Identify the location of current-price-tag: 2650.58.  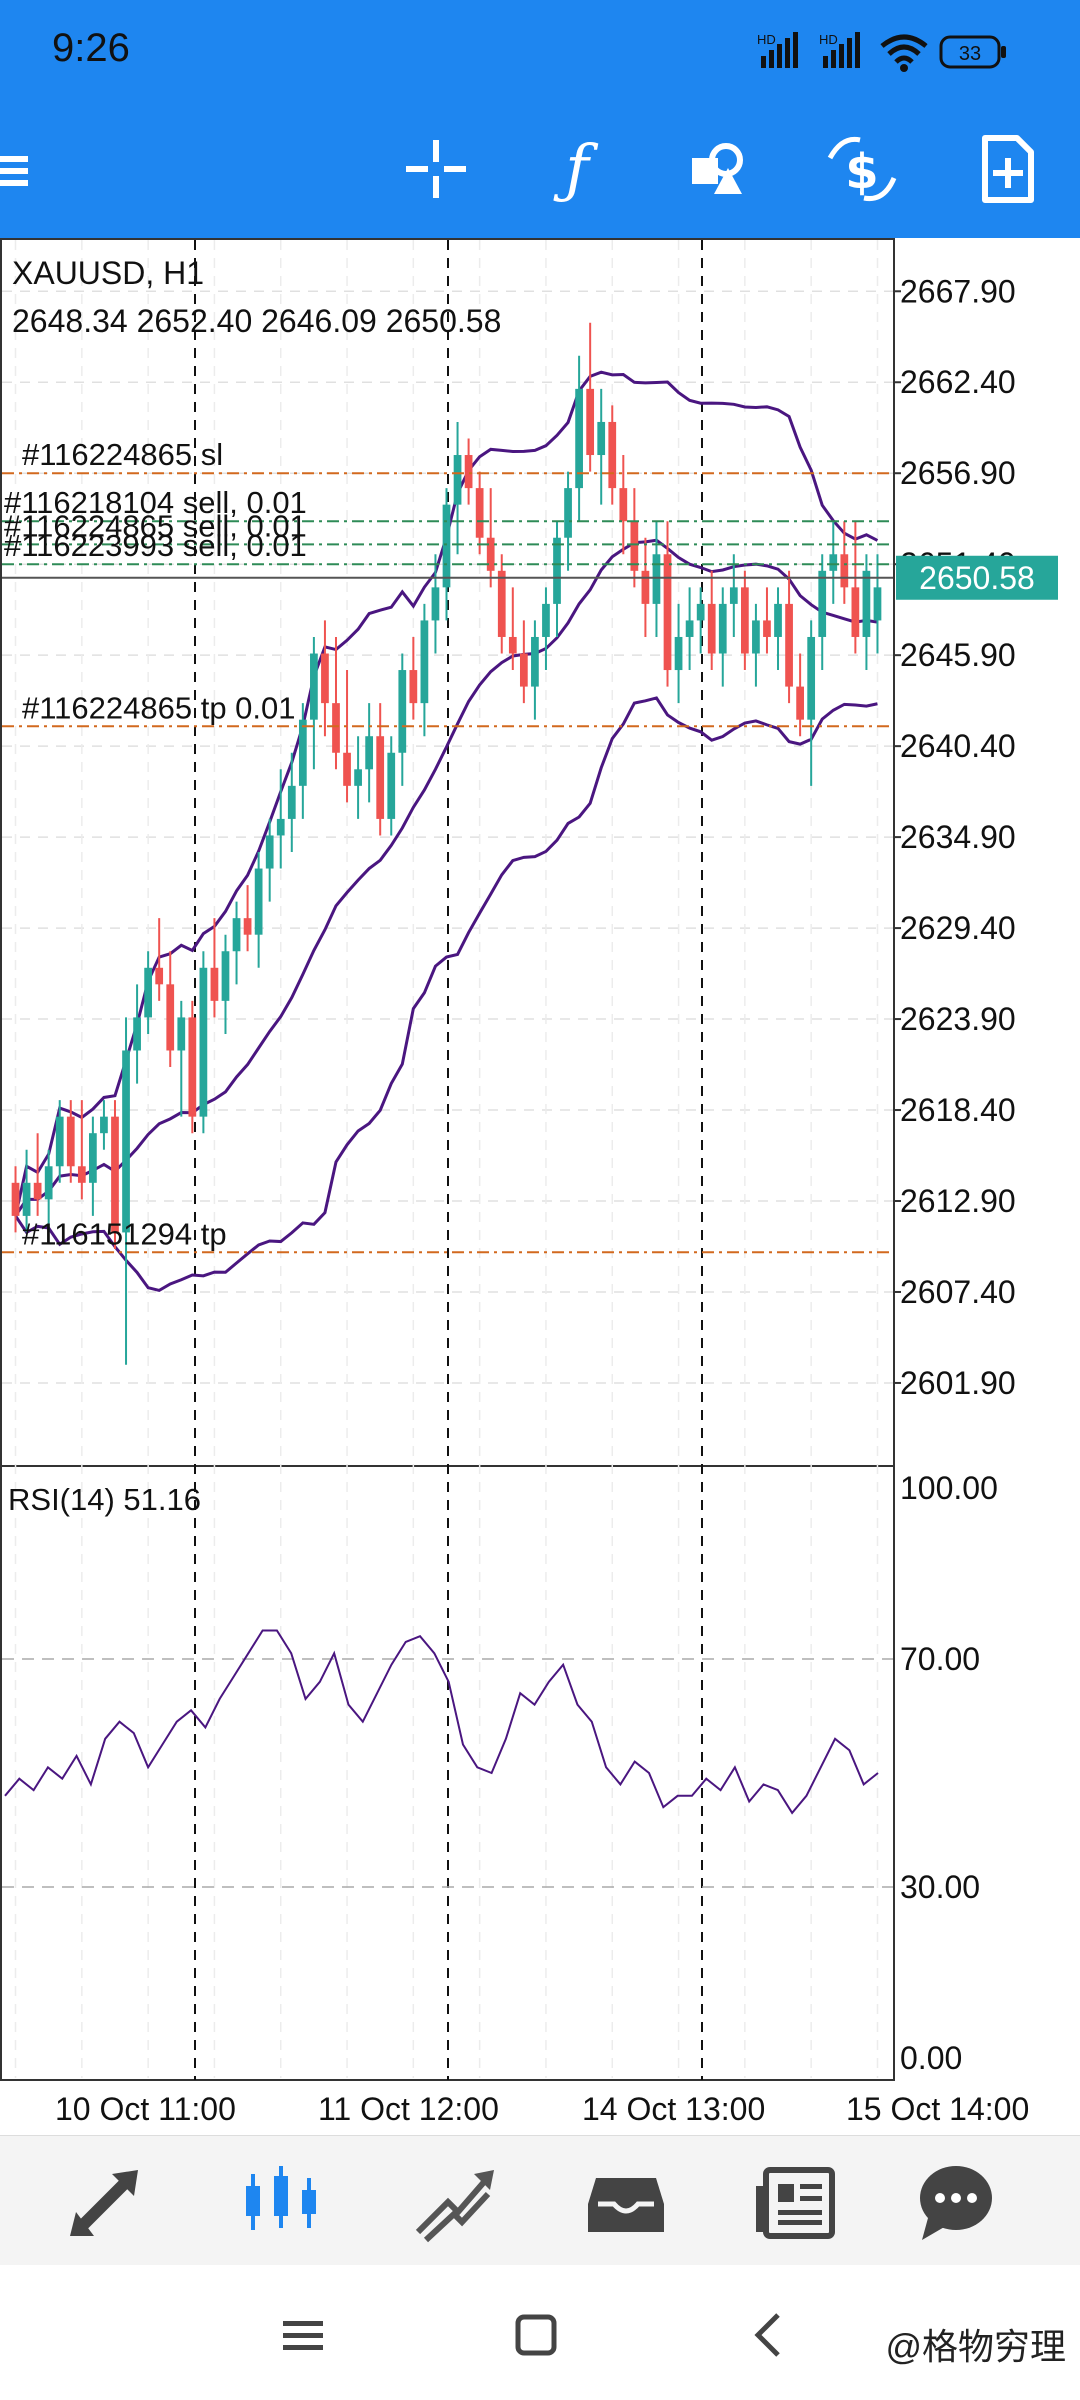
(977, 577).